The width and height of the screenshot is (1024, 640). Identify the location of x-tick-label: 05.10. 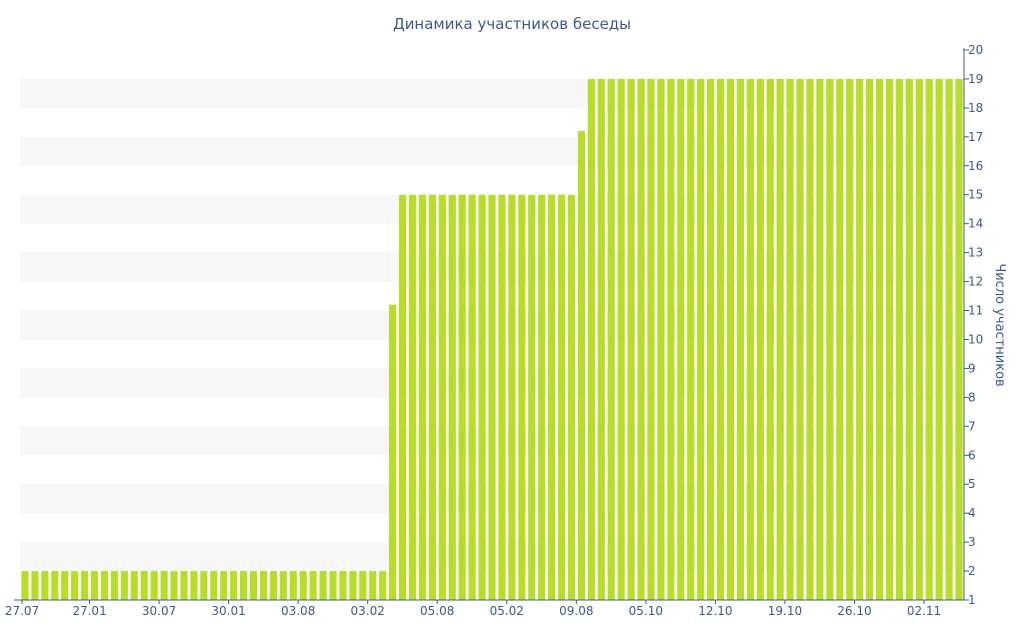
(646, 611).